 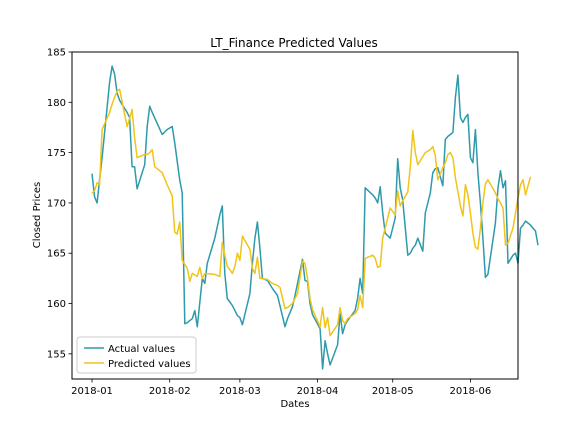 I want to click on y-axis: 155 160 165 170 175 180 185, so click(x=59, y=204).